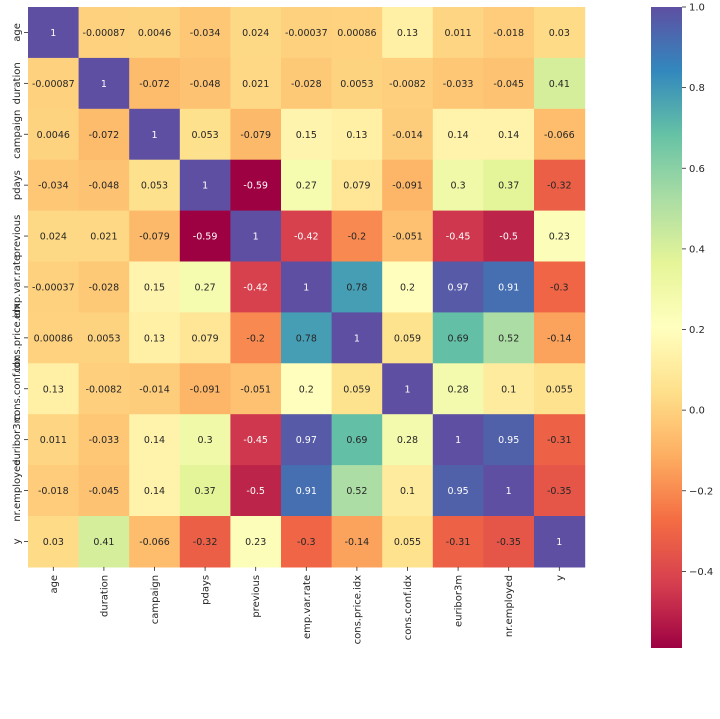 The width and height of the screenshot is (720, 719). I want to click on cell-value-label: 0.00086, so click(53, 338).